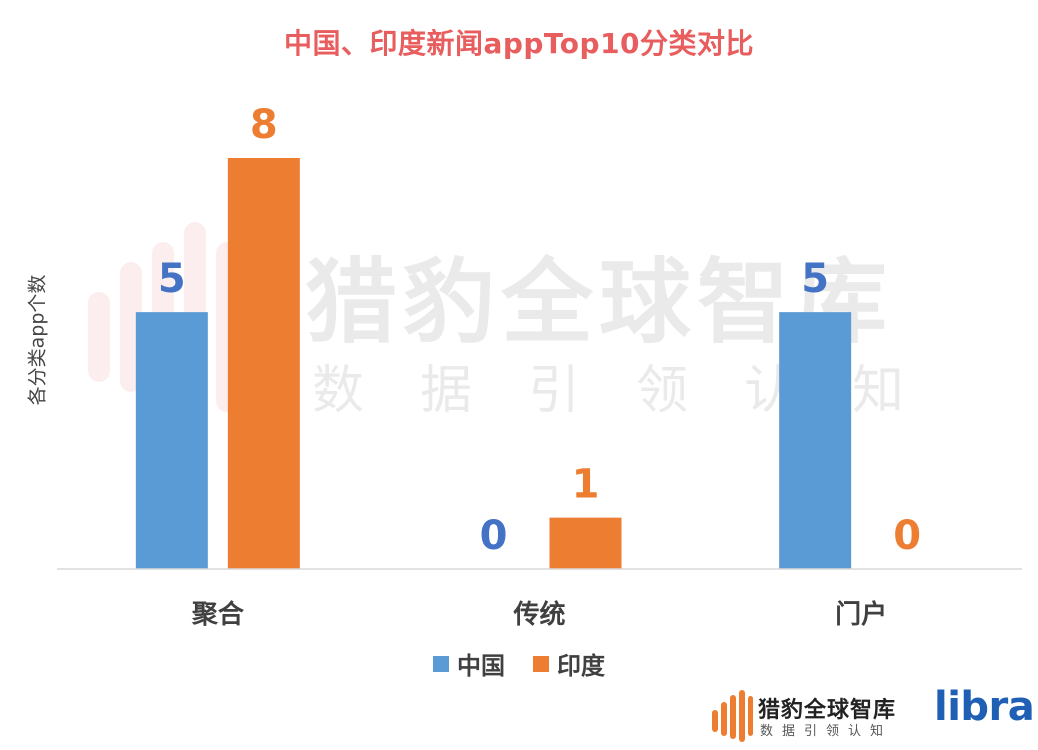 This screenshot has width=1038, height=750. Describe the element at coordinates (541, 663) in the screenshot. I see `legend-swatch-india` at that location.